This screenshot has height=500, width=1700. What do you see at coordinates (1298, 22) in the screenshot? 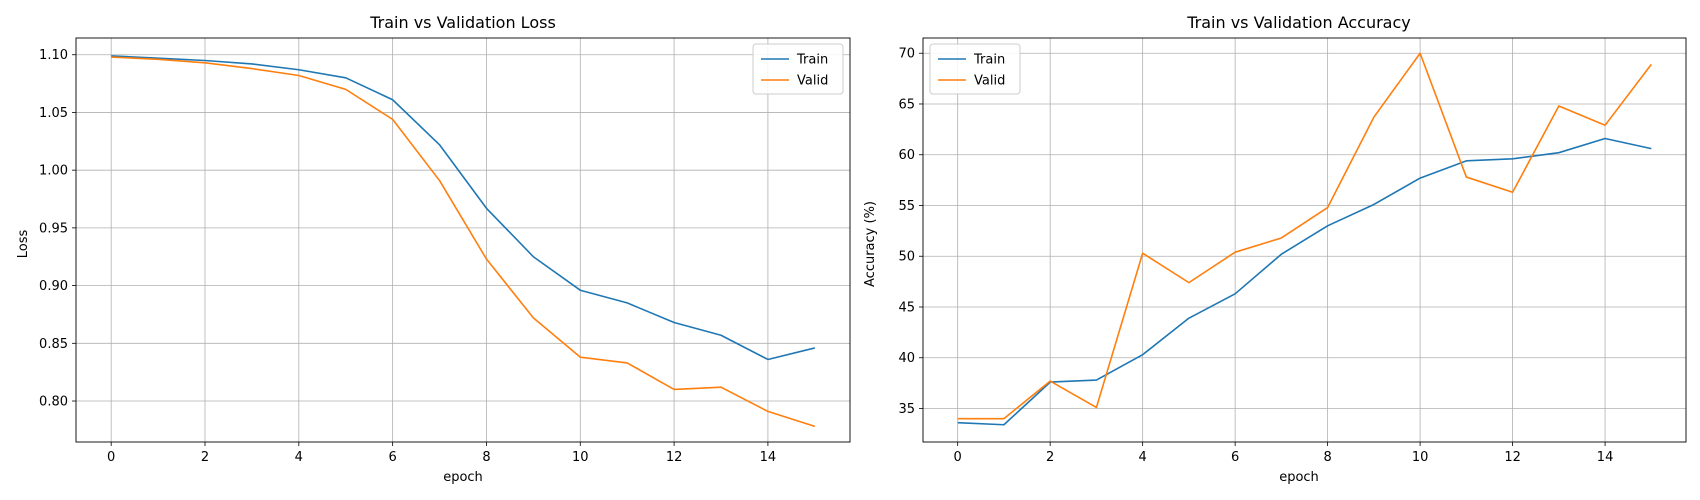
I see `chart-title: Train vs Validation Accuracy` at bounding box center [1298, 22].